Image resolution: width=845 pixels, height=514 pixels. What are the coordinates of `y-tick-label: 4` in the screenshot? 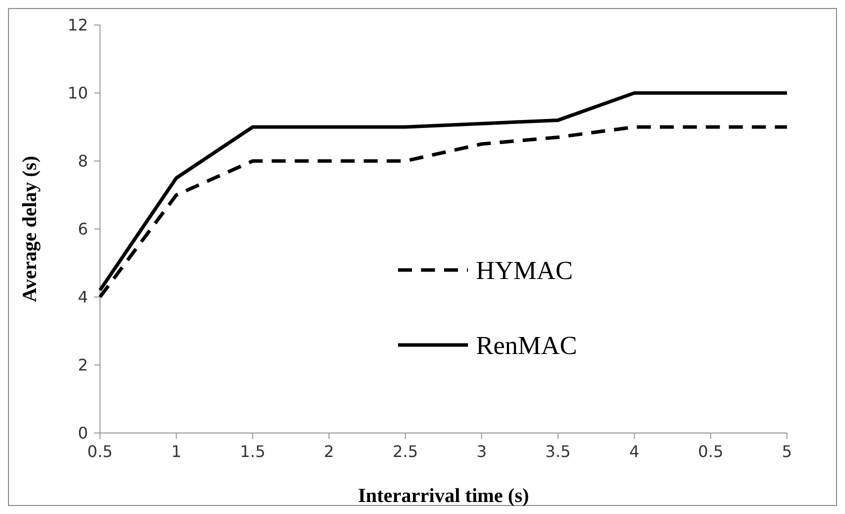 It's located at (83, 297).